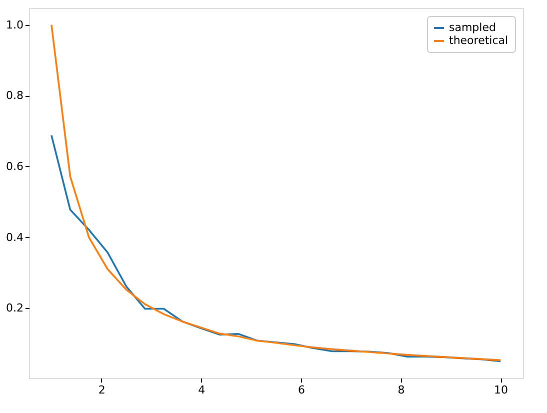 The height and width of the screenshot is (413, 547). I want to click on x-tick-label: 6, so click(301, 390).